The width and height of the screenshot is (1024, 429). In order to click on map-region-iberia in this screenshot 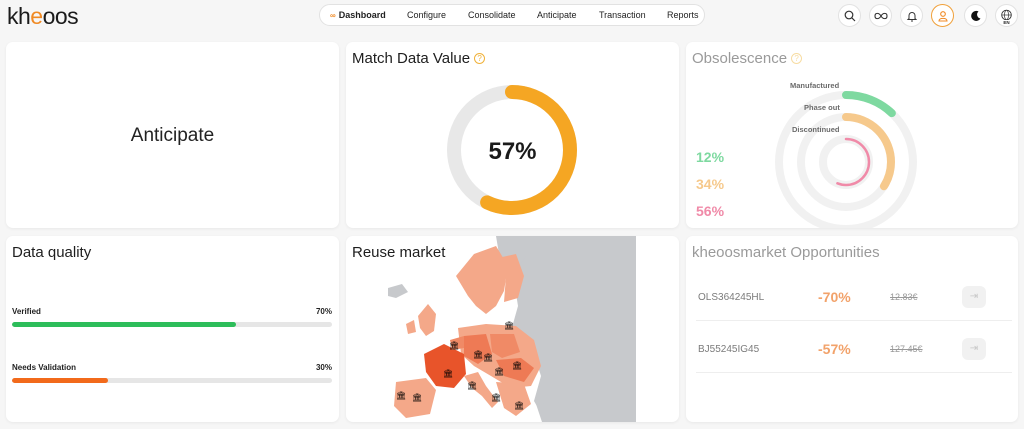, I will do `click(415, 398)`.